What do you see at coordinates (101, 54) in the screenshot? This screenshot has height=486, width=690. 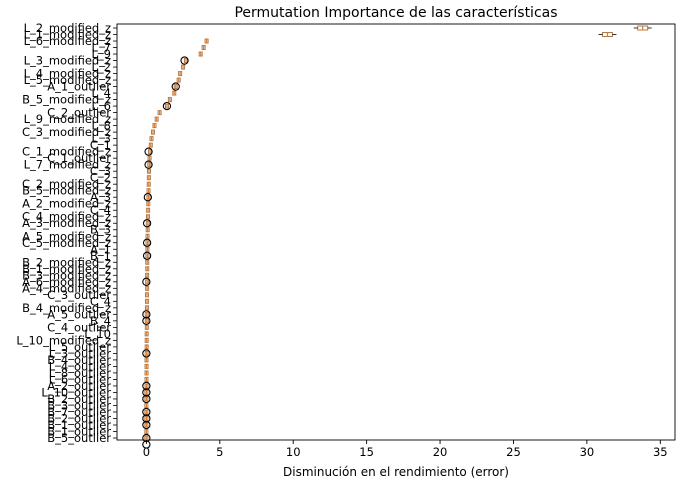 I see `y-category-label: L_9` at bounding box center [101, 54].